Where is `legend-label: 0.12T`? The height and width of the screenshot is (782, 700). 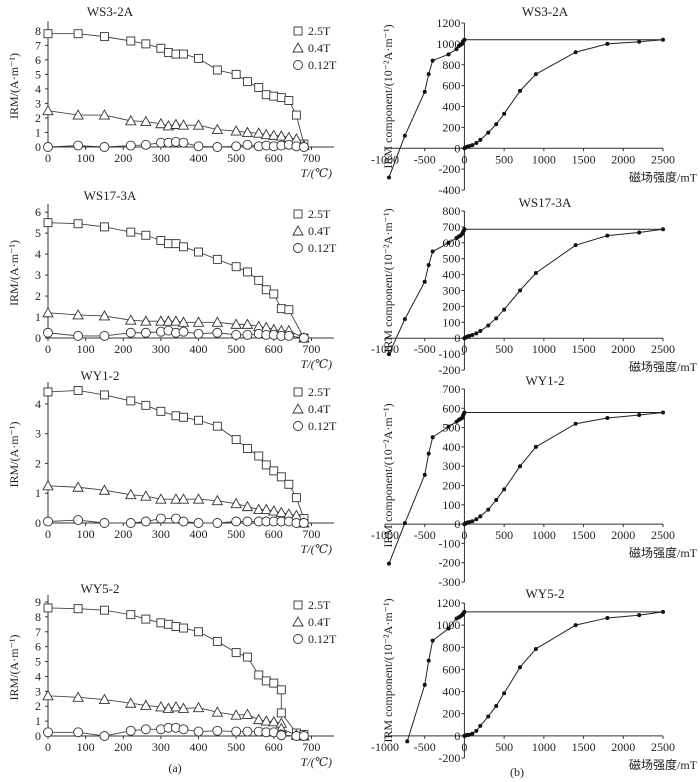 legend-label: 0.12T is located at coordinates (322, 426).